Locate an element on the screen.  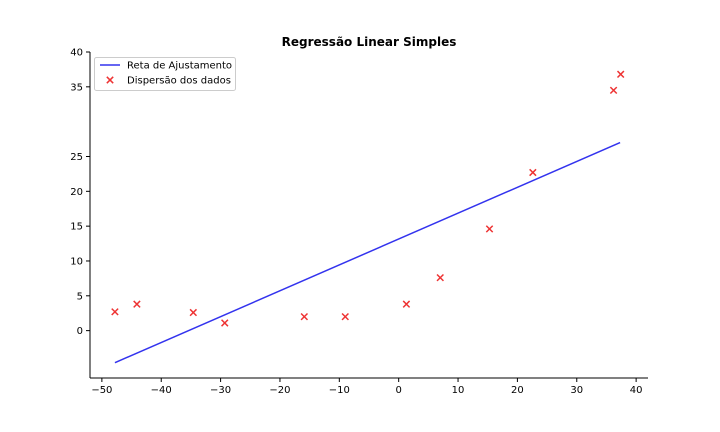
y-tick-label: 40 is located at coordinates (76, 53).